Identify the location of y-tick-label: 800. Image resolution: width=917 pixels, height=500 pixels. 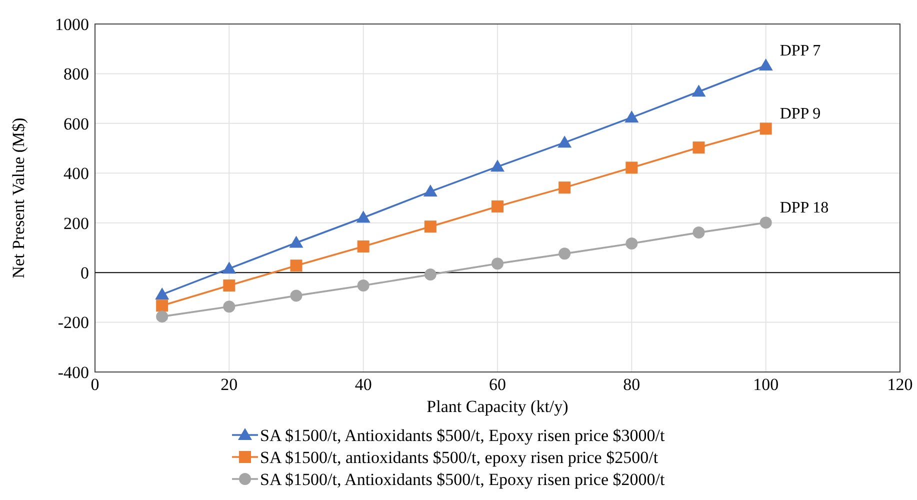
(76, 74).